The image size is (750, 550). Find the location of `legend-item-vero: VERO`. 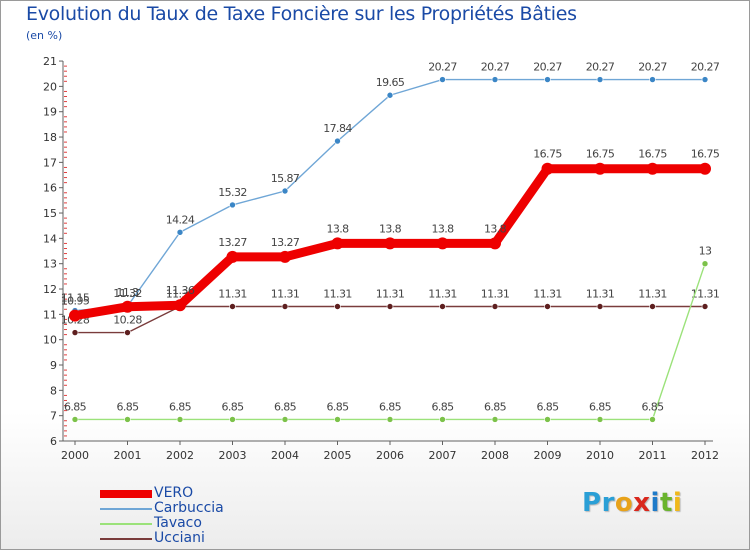

legend-item-vero: VERO is located at coordinates (210, 493).